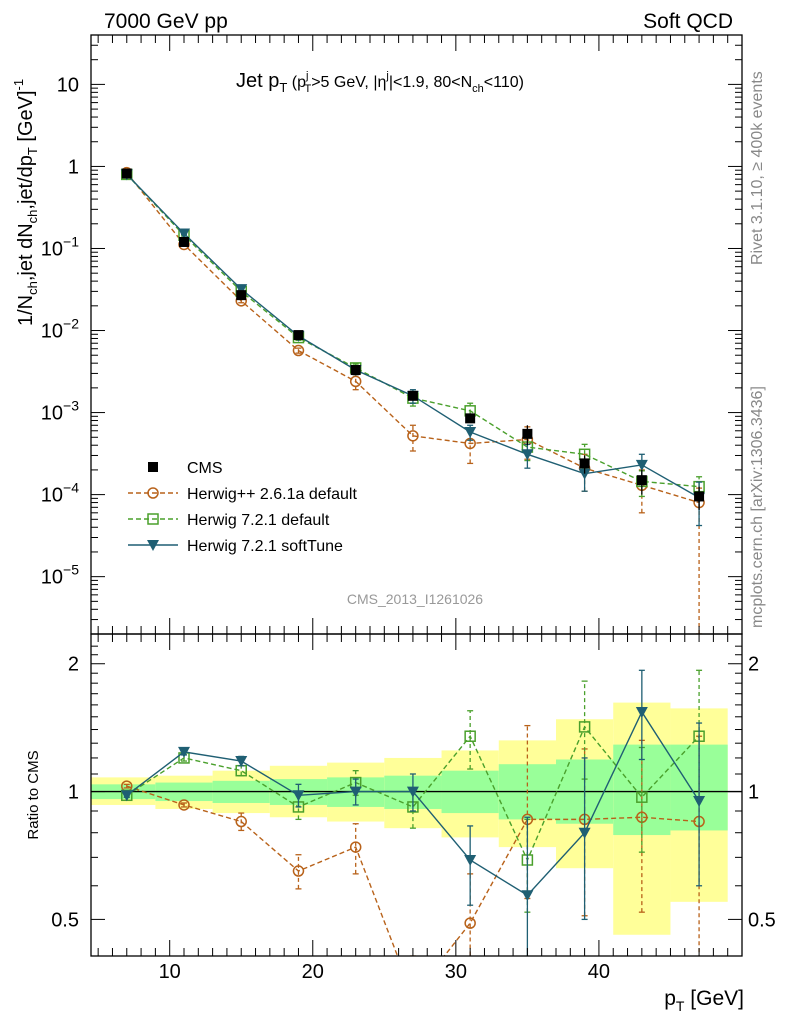 The height and width of the screenshot is (1024, 786). Describe the element at coordinates (704, 1000) in the screenshot. I see `x-axis-label: pT [GeV]` at that location.